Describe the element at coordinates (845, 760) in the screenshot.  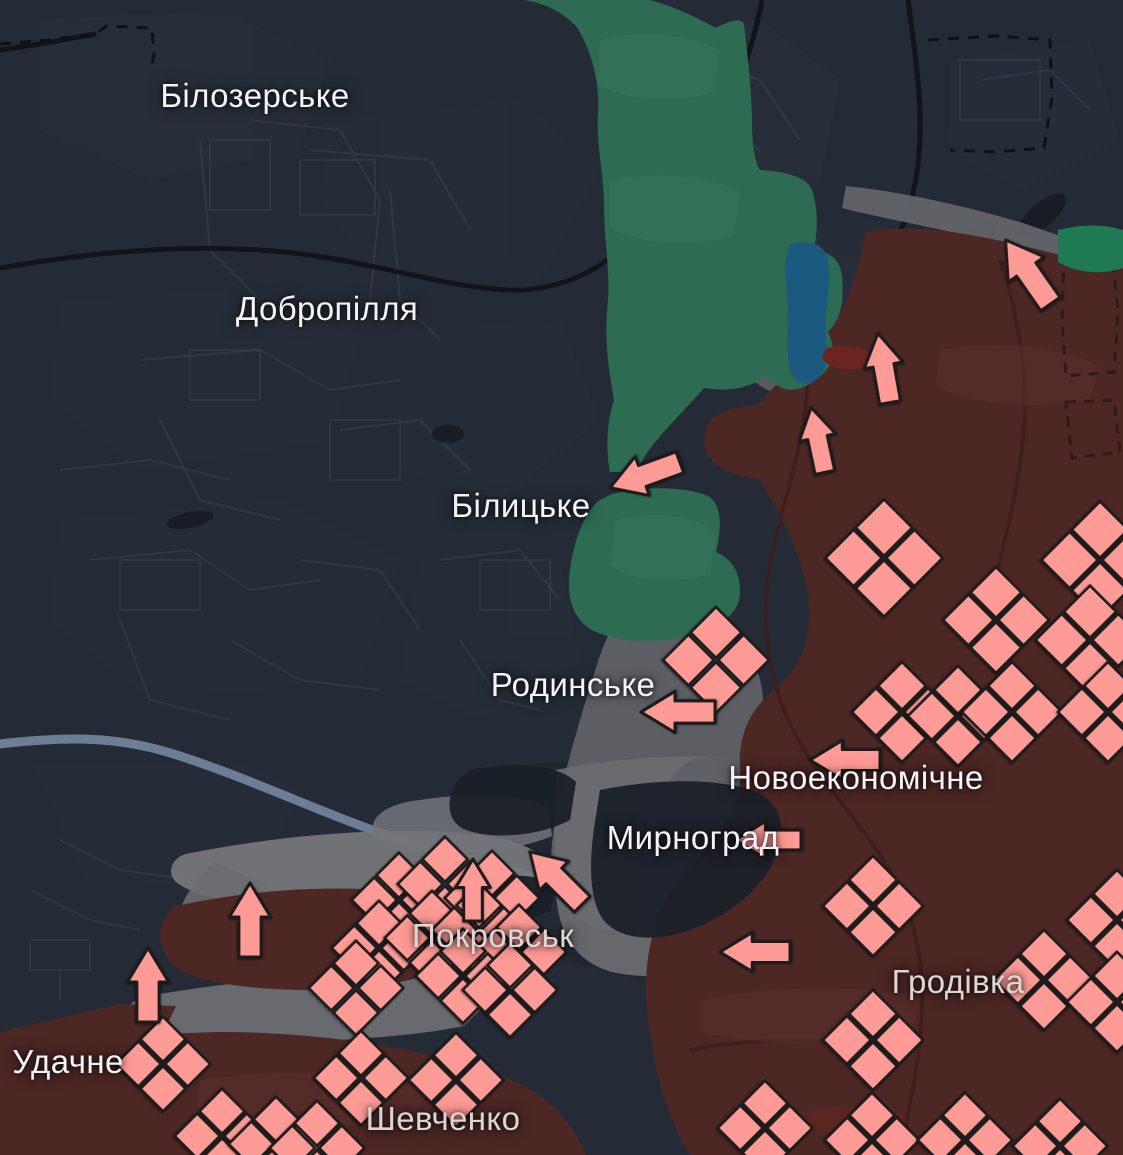
I see `arrow-west-novoekonomichne` at that location.